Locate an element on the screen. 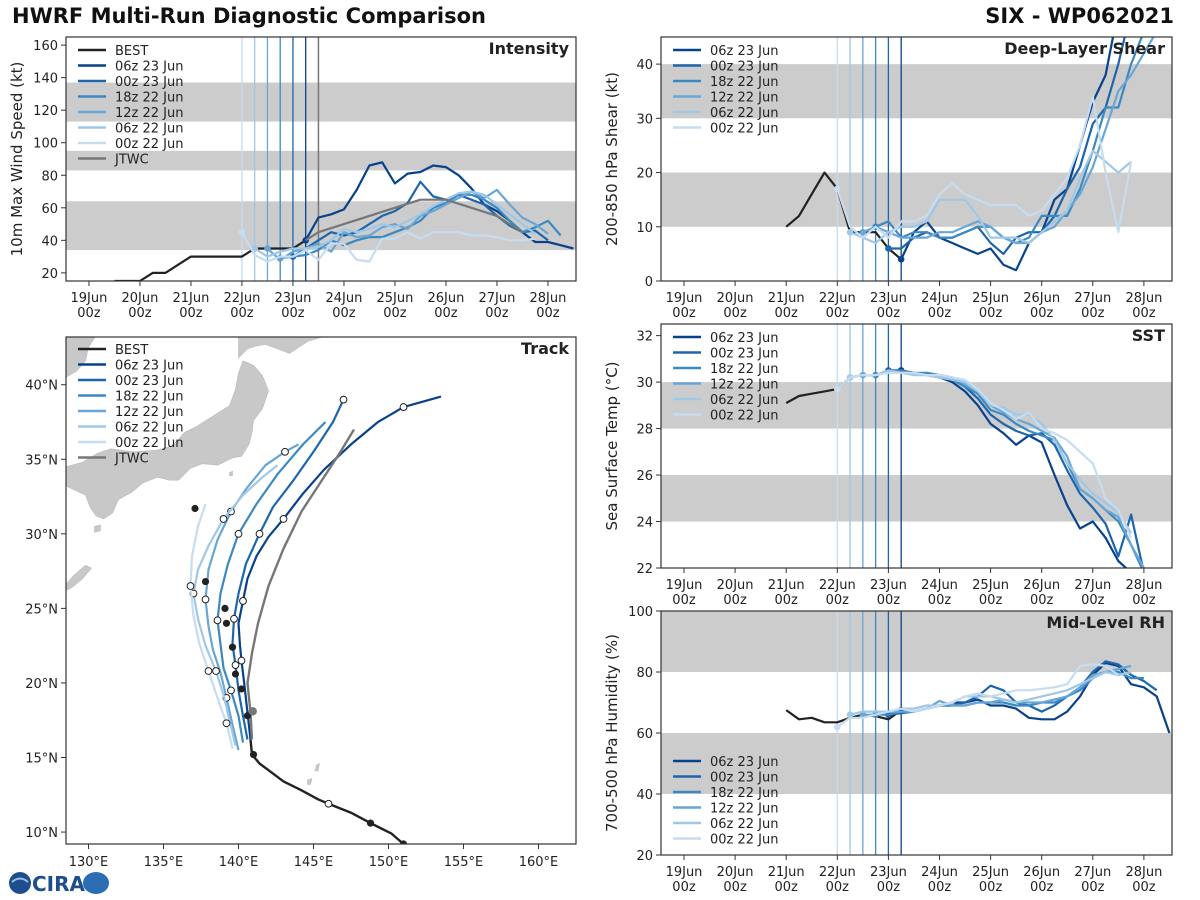  sst-title: SST is located at coordinates (1148, 335).